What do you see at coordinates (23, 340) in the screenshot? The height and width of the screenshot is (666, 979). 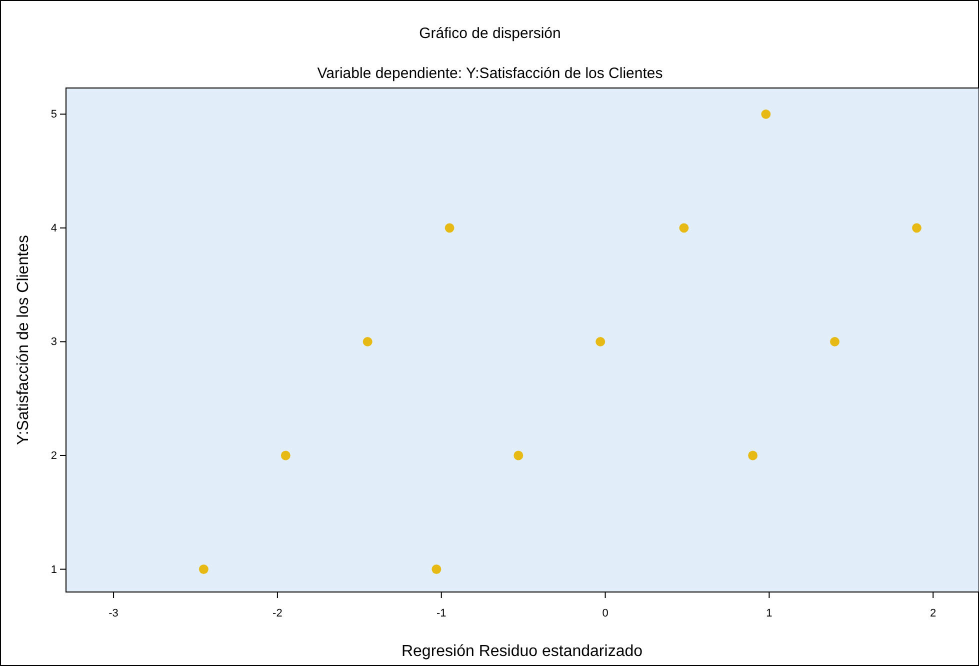 I see `y-axis-title: Y:Satisfacción de los Clientes` at bounding box center [23, 340].